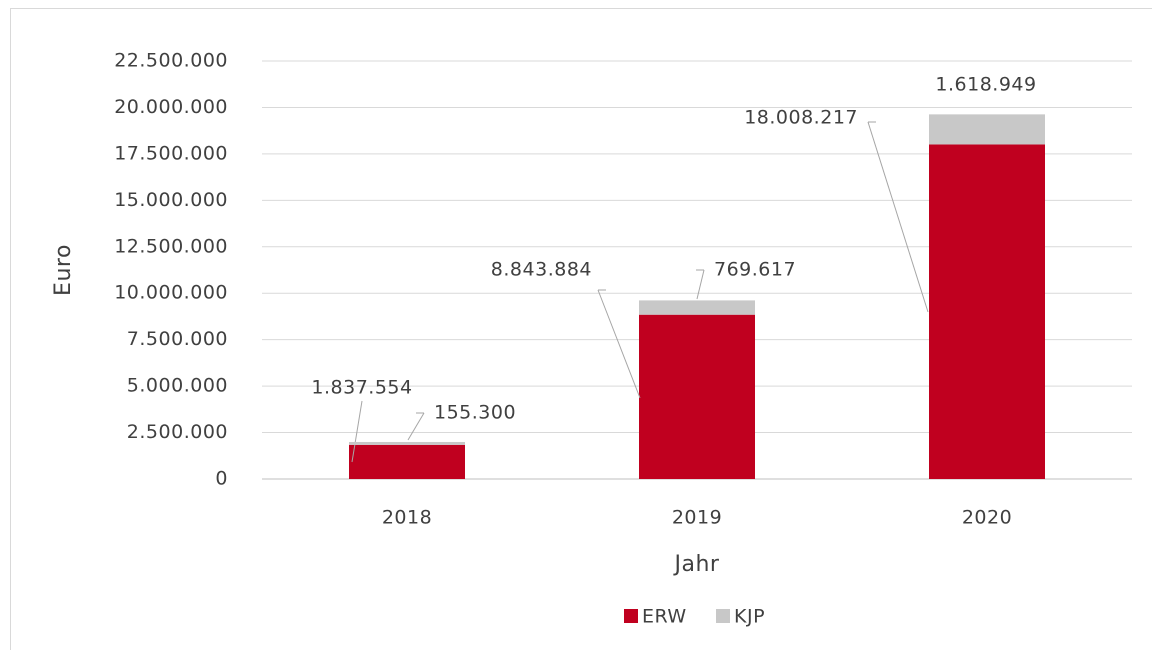  What do you see at coordinates (177, 432) in the screenshot?
I see `y-tick-label: 2.500.000` at bounding box center [177, 432].